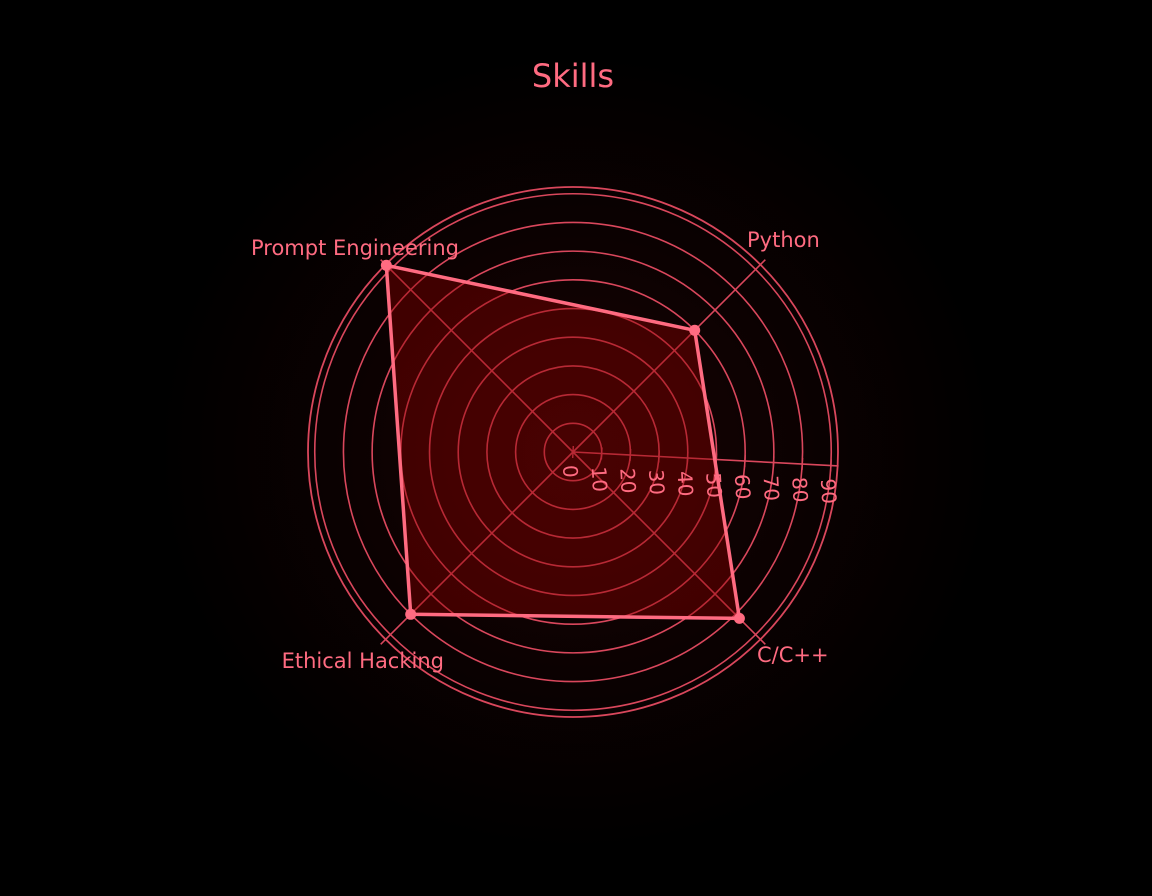 This screenshot has height=896, width=1152. I want to click on radial-tick-label: 30, so click(656, 482).